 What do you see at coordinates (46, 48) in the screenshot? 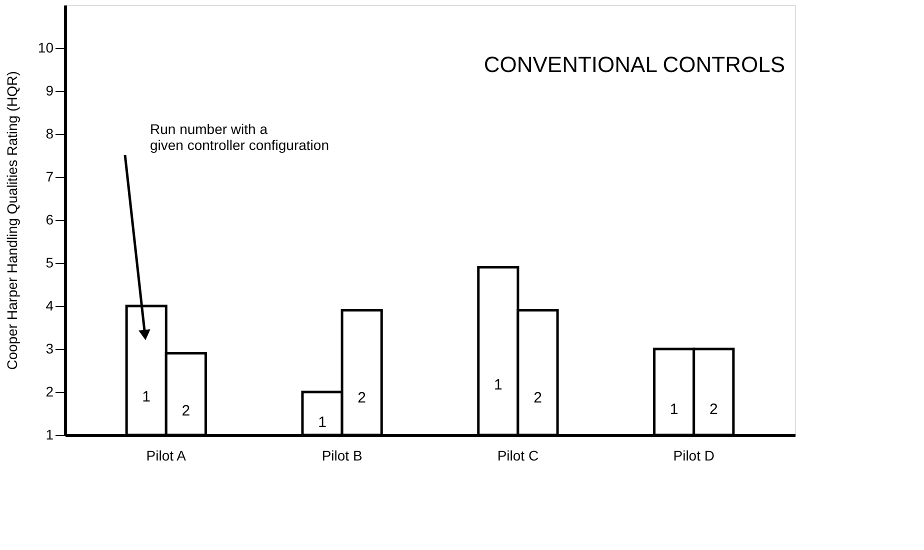
I see `y-tick-label: 10` at bounding box center [46, 48].